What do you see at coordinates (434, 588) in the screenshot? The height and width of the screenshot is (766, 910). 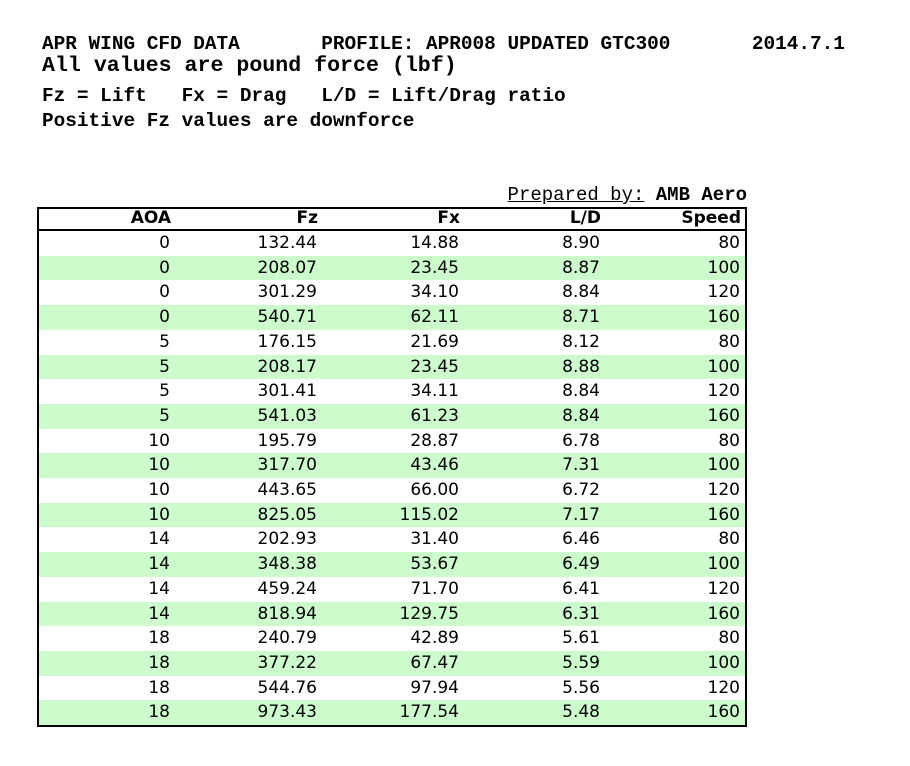 I see `cell-fx: 71.70` at bounding box center [434, 588].